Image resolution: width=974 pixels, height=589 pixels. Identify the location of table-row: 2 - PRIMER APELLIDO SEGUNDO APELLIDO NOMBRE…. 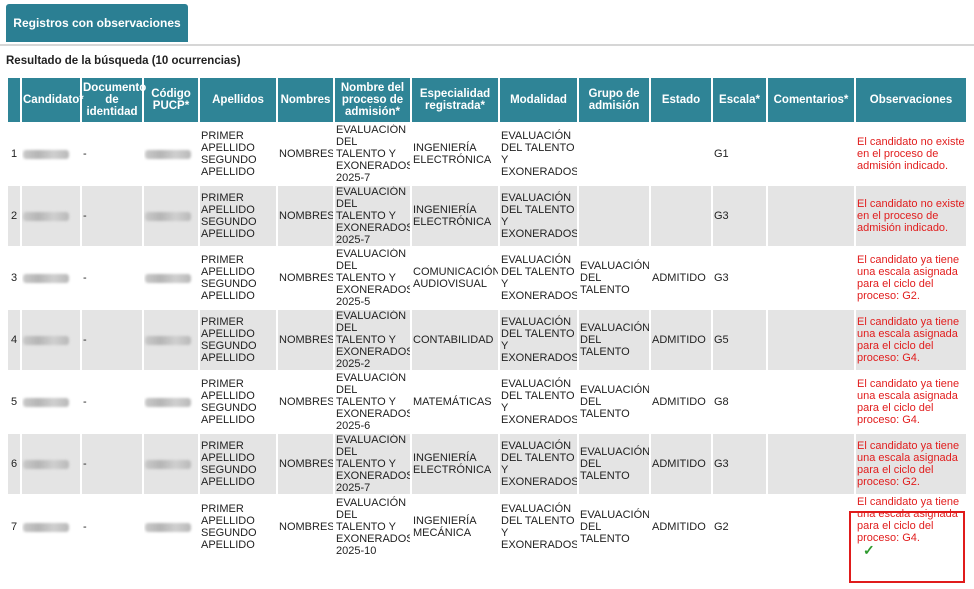
(487, 216).